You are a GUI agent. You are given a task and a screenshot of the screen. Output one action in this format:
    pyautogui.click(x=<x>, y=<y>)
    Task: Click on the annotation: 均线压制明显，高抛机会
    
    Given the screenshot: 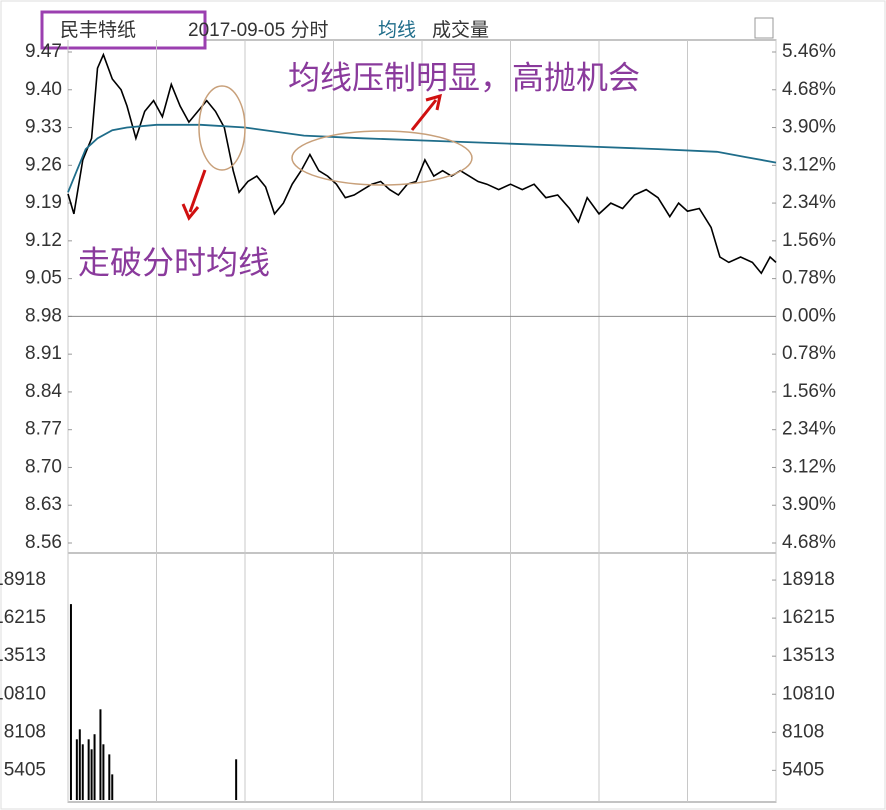 What is the action you would take?
    pyautogui.click(x=464, y=77)
    